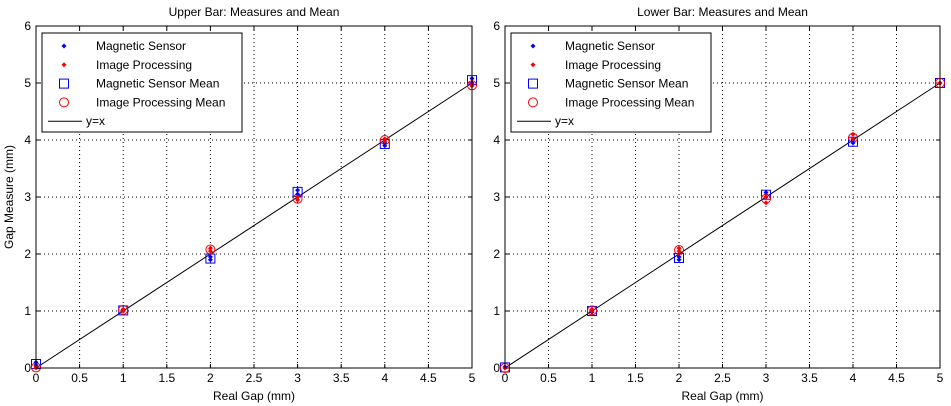  What do you see at coordinates (722, 12) in the screenshot?
I see `chart-title: Lower Bar: Measures and Mean` at bounding box center [722, 12].